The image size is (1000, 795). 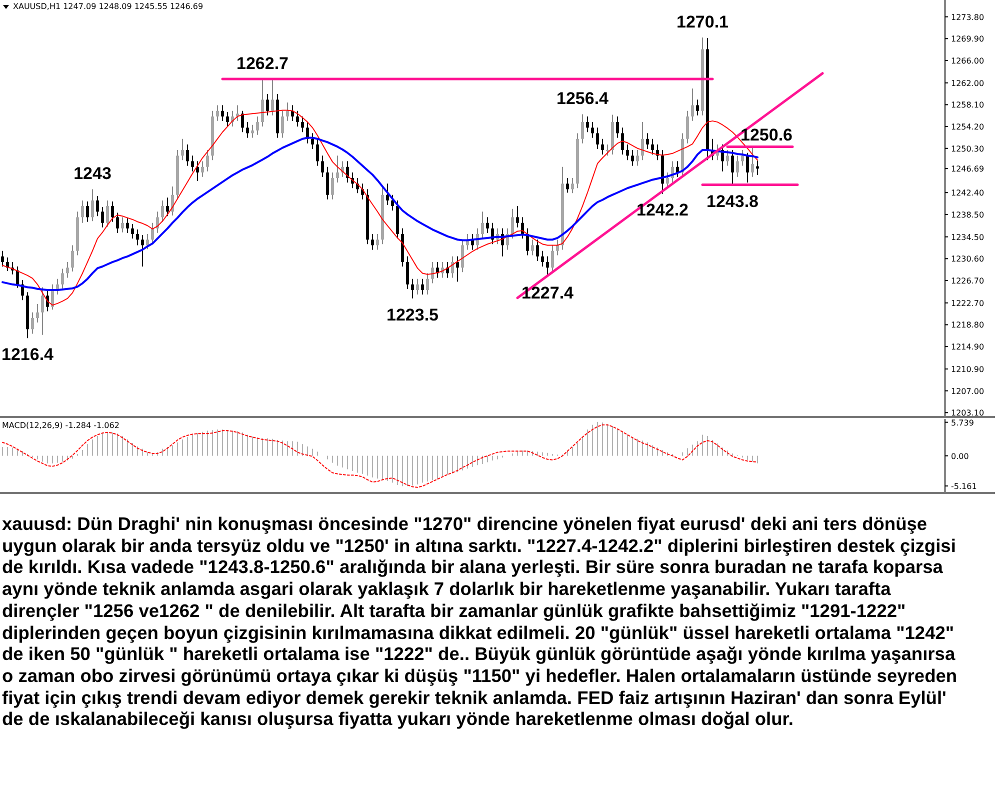 I want to click on annotation: 1256.4, so click(x=583, y=98).